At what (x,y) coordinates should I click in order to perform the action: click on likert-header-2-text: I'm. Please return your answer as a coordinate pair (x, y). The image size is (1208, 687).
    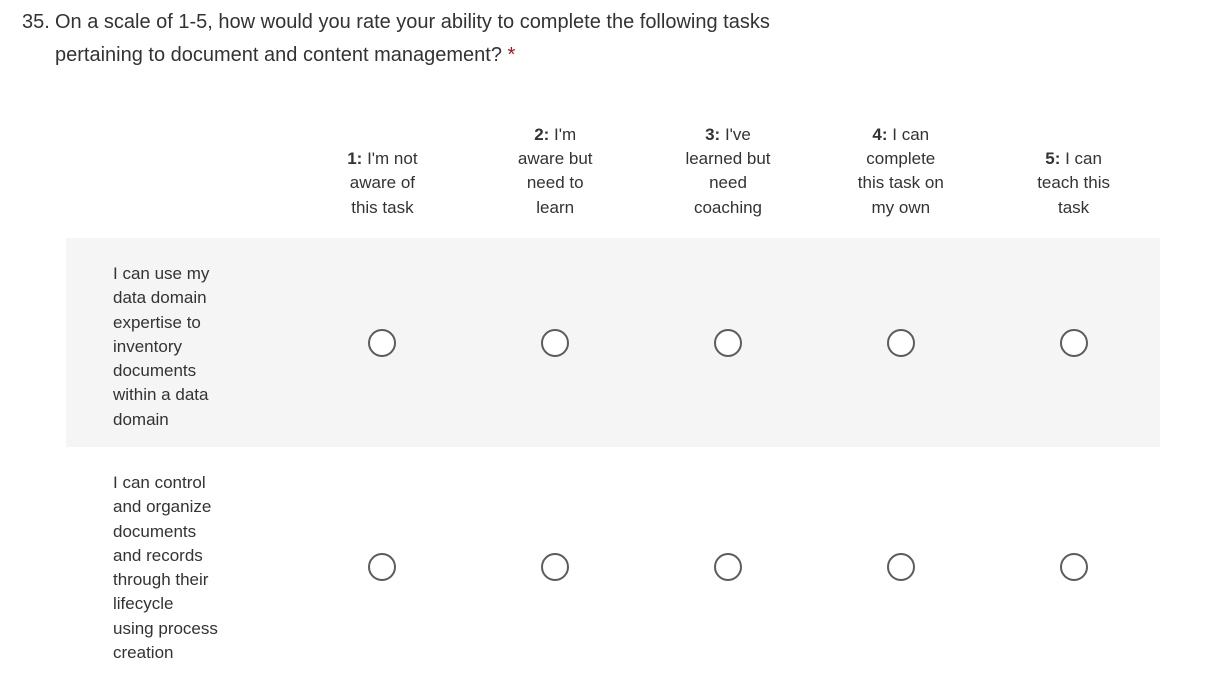
    Looking at the image, I should click on (565, 134).